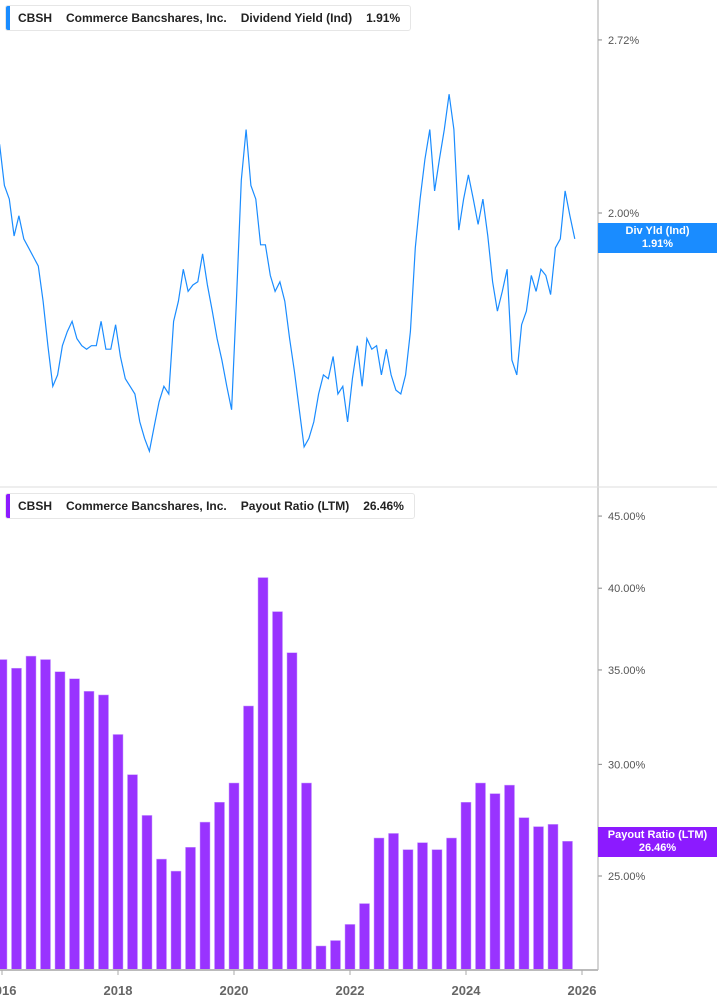 This screenshot has width=717, height=1005. I want to click on x-tick-label: 2024, so click(467, 990).